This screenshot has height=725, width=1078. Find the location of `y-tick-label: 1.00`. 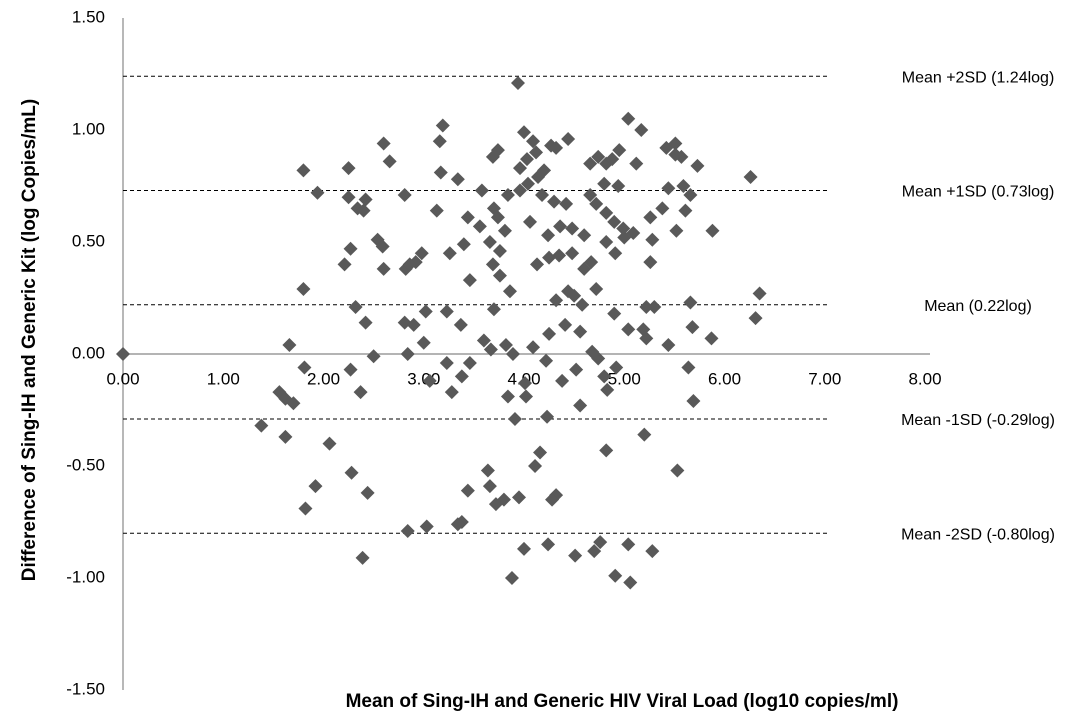

y-tick-label: 1.00 is located at coordinates (88, 128).